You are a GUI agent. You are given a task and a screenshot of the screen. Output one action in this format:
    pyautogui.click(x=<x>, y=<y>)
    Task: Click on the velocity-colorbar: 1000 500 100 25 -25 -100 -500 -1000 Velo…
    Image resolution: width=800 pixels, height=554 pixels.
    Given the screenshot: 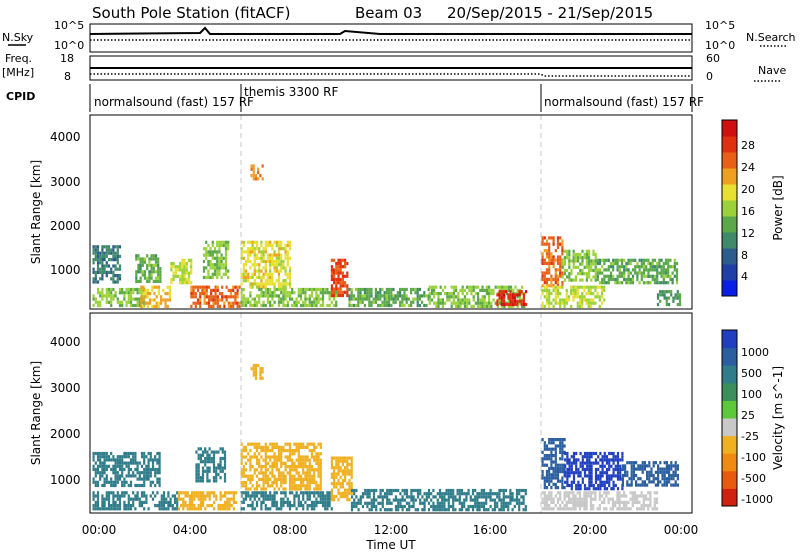 What is the action you would take?
    pyautogui.click(x=753, y=418)
    